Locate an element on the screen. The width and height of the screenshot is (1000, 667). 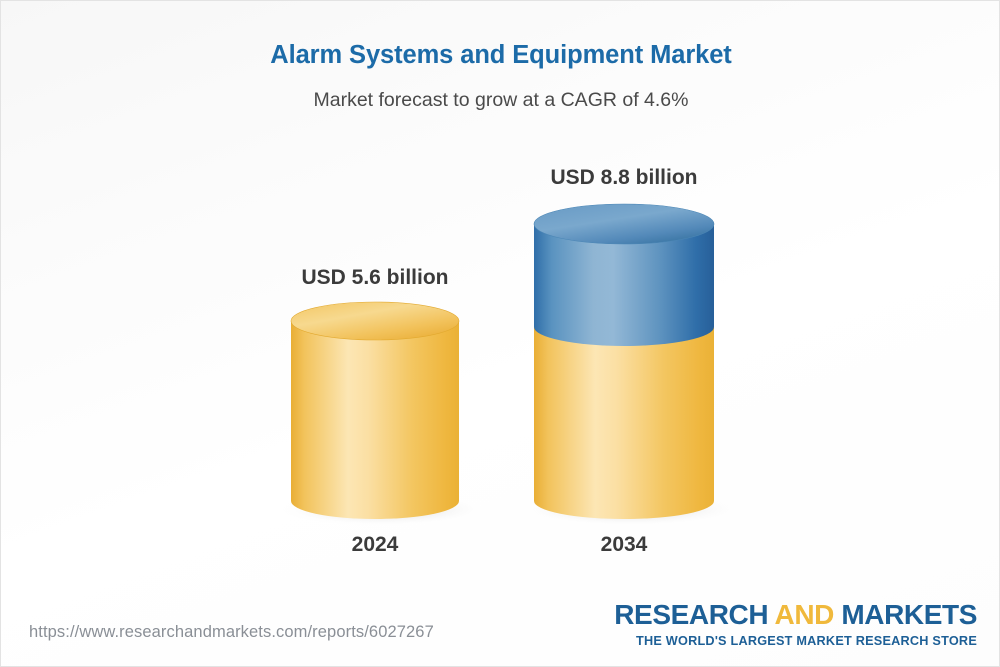
logo-wordmark: RESEARCH AND MARKETS is located at coordinates (795, 615).